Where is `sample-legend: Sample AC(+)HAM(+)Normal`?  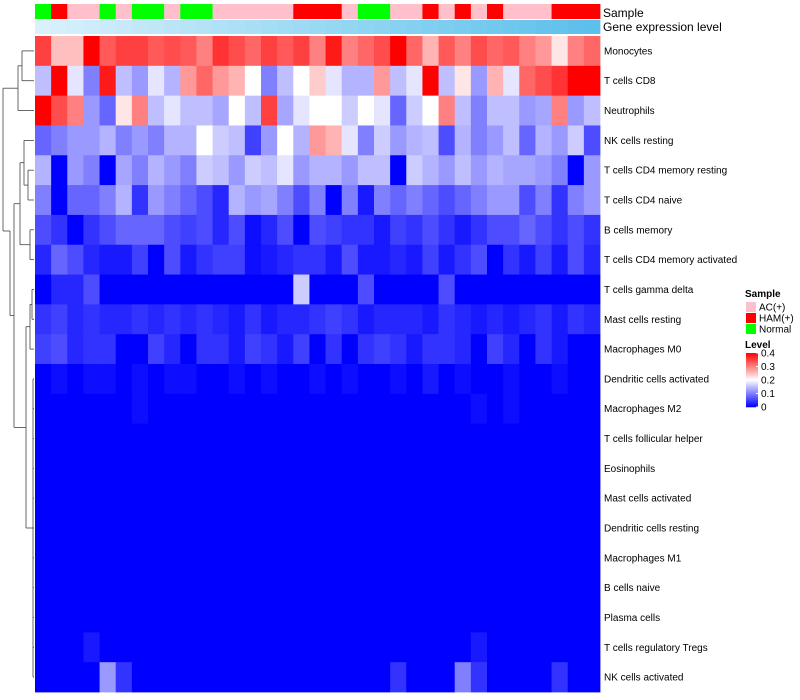
sample-legend: Sample AC(+)HAM(+)Normal is located at coordinates (769, 312).